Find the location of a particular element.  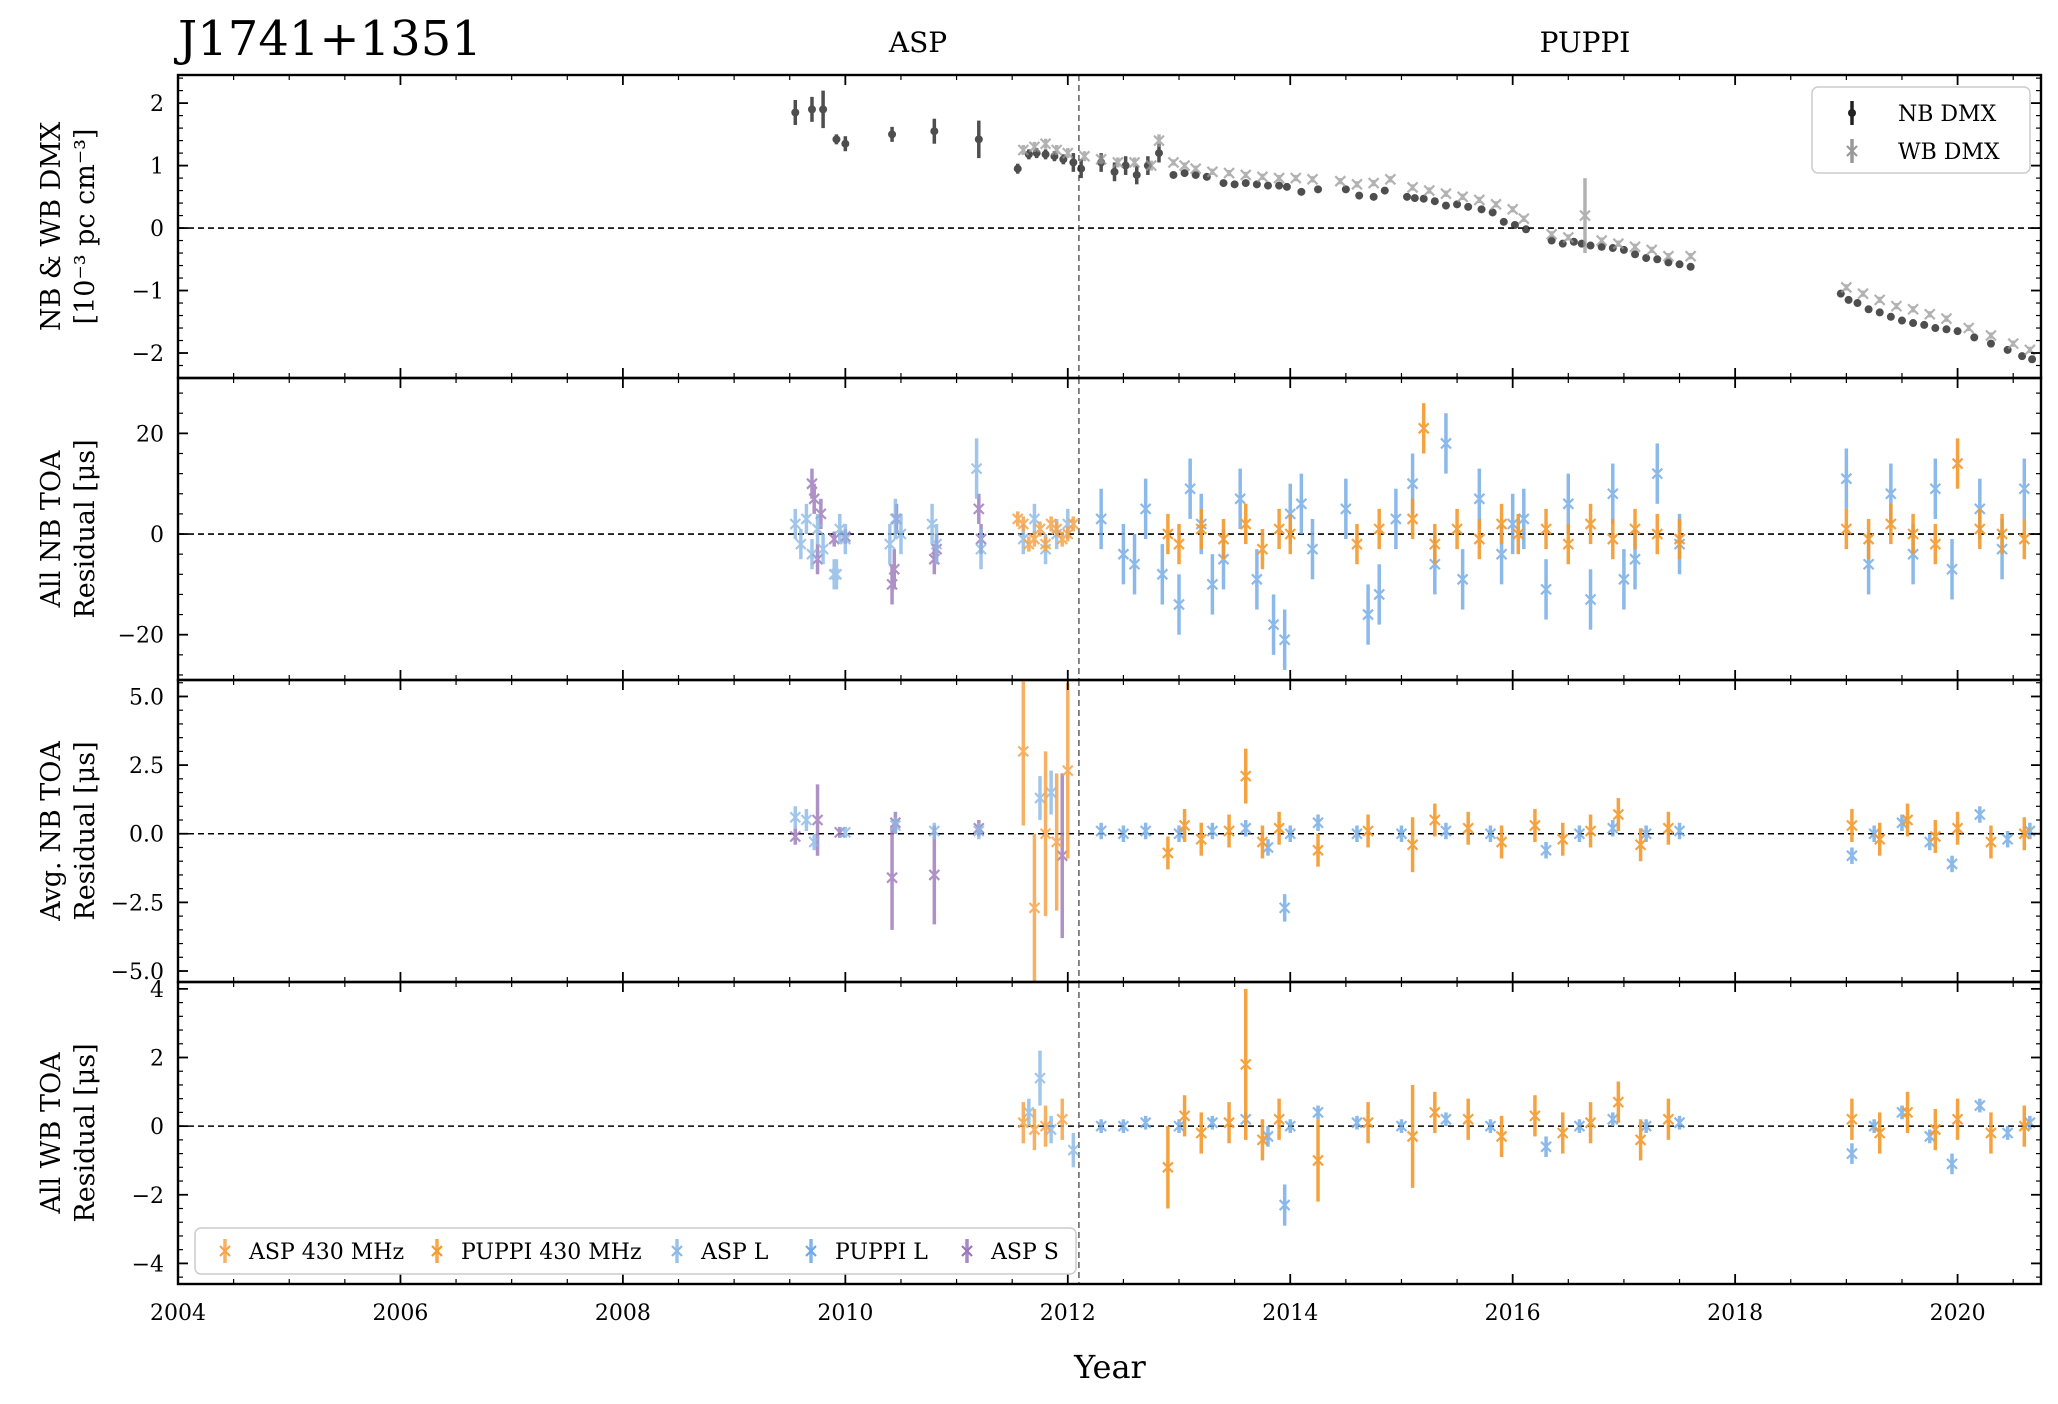

legend-label: ASP L is located at coordinates (734, 1252).